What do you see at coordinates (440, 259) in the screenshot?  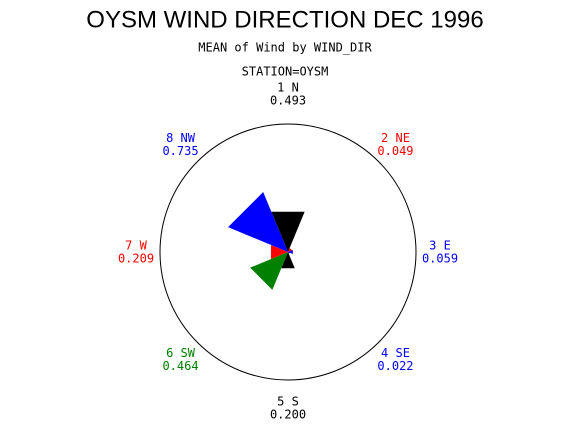 I see `value-label: 0.059` at bounding box center [440, 259].